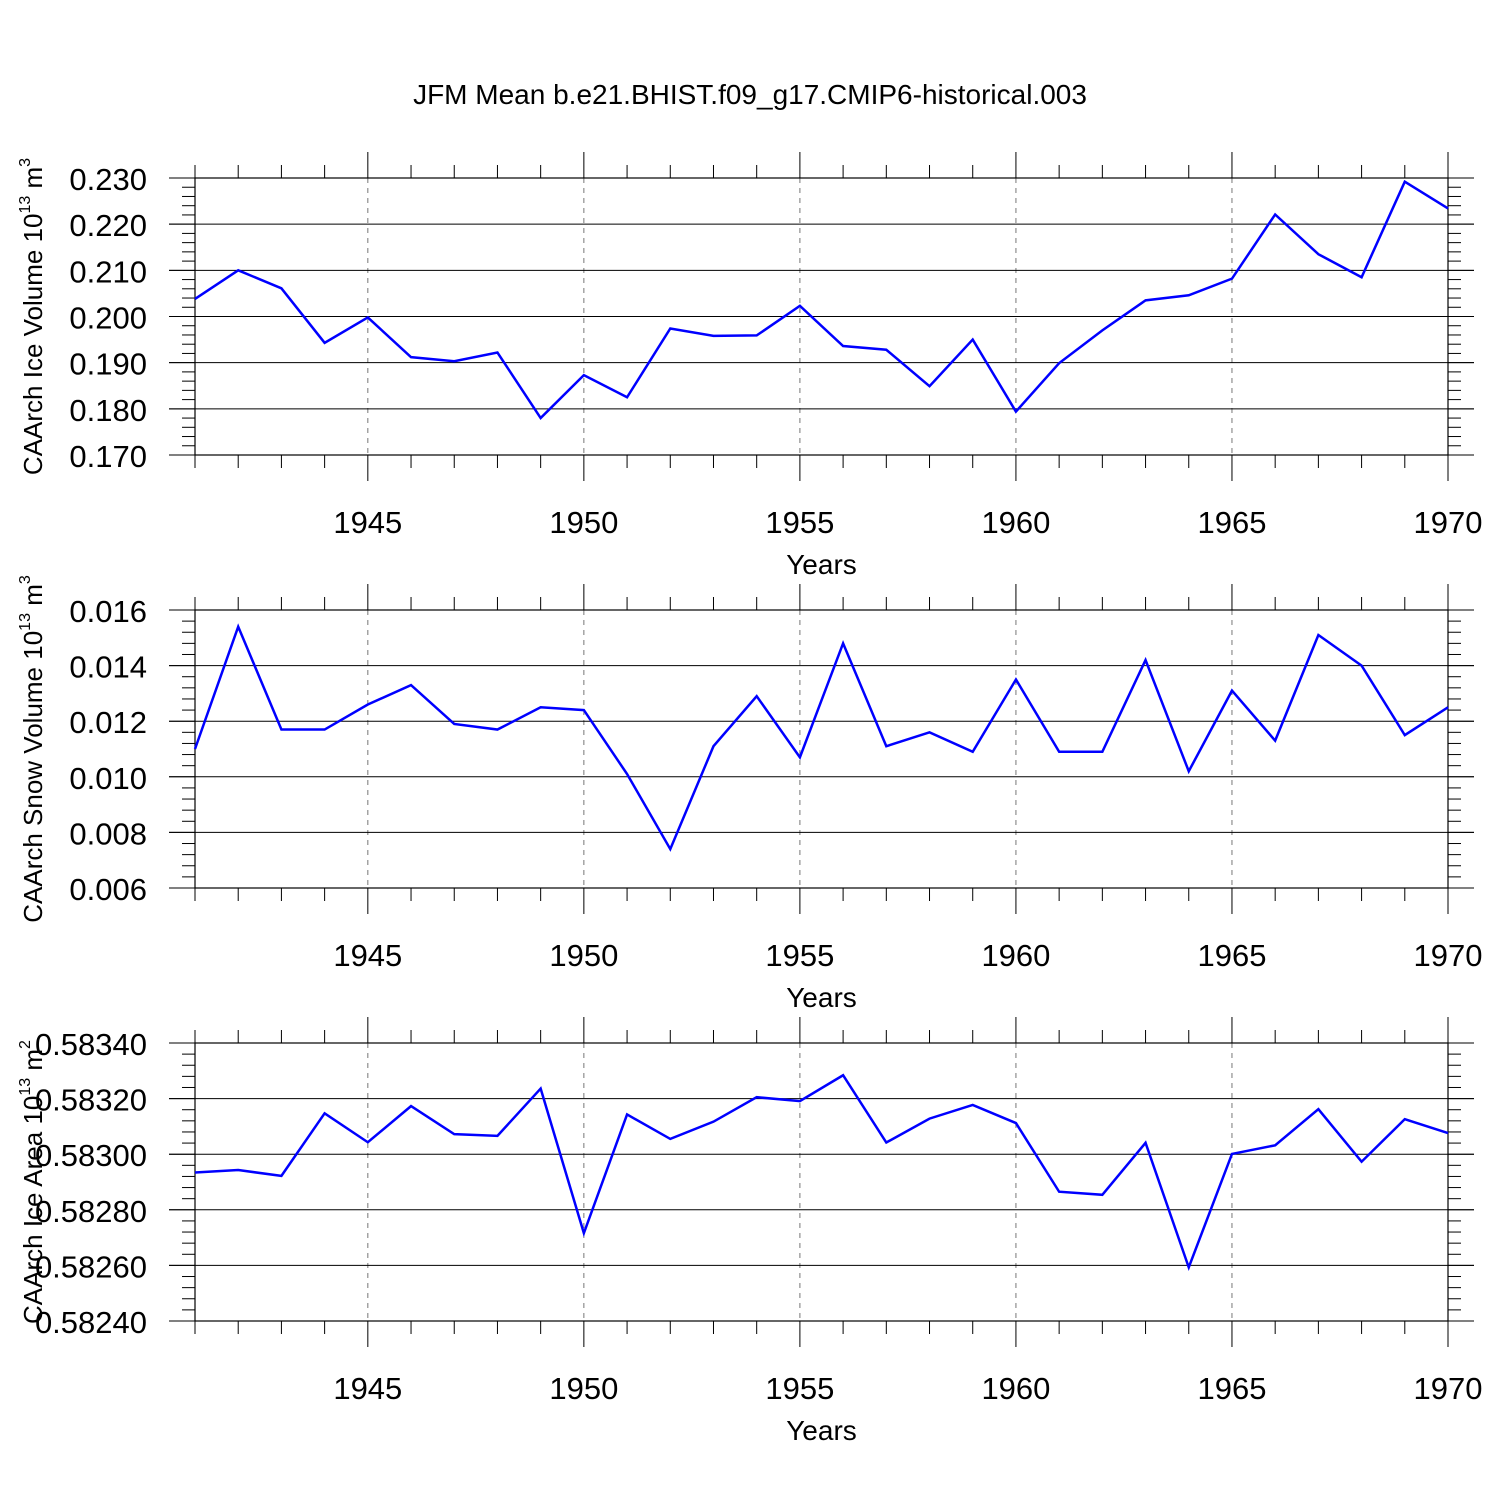 Image resolution: width=1500 pixels, height=1500 pixels. I want to click on y-axis-label-text: CAArch Ice Volume 10, so click(33, 345).